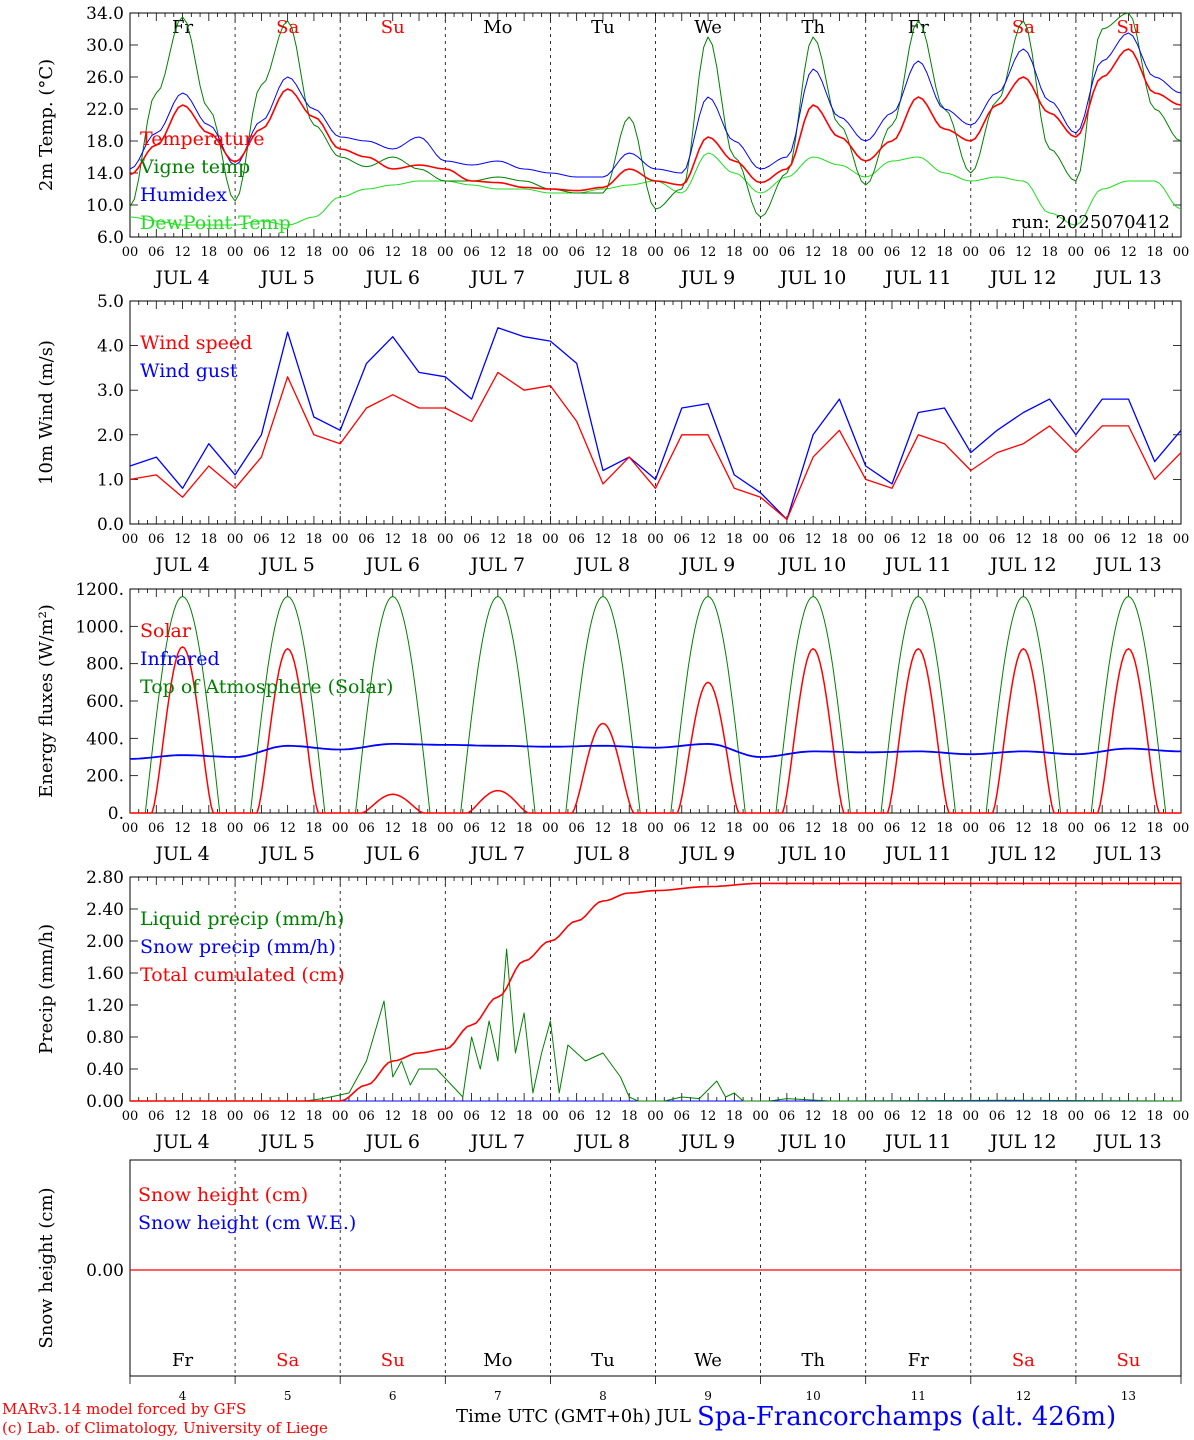 This screenshot has width=1194, height=1440. Describe the element at coordinates (105, 739) in the screenshot. I see `y-tick-label: 400.` at that location.